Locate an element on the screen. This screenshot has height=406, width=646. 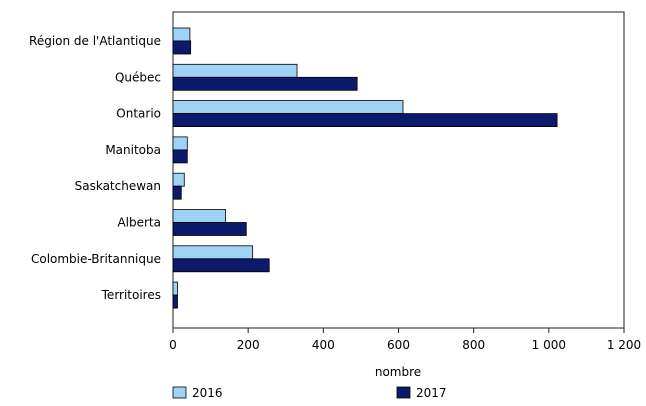
category-label-1: Québec is located at coordinates (138, 77).